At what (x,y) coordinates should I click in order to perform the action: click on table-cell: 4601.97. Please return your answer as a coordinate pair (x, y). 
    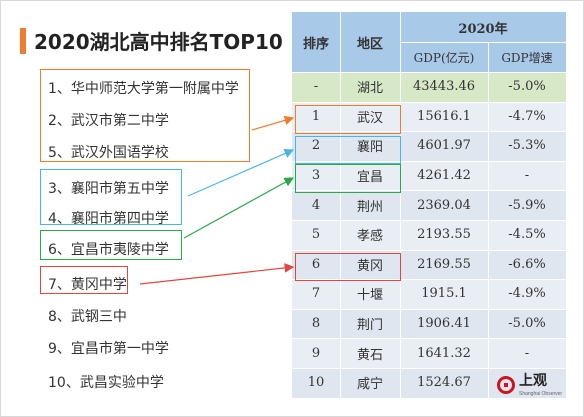
    Looking at the image, I should click on (444, 146).